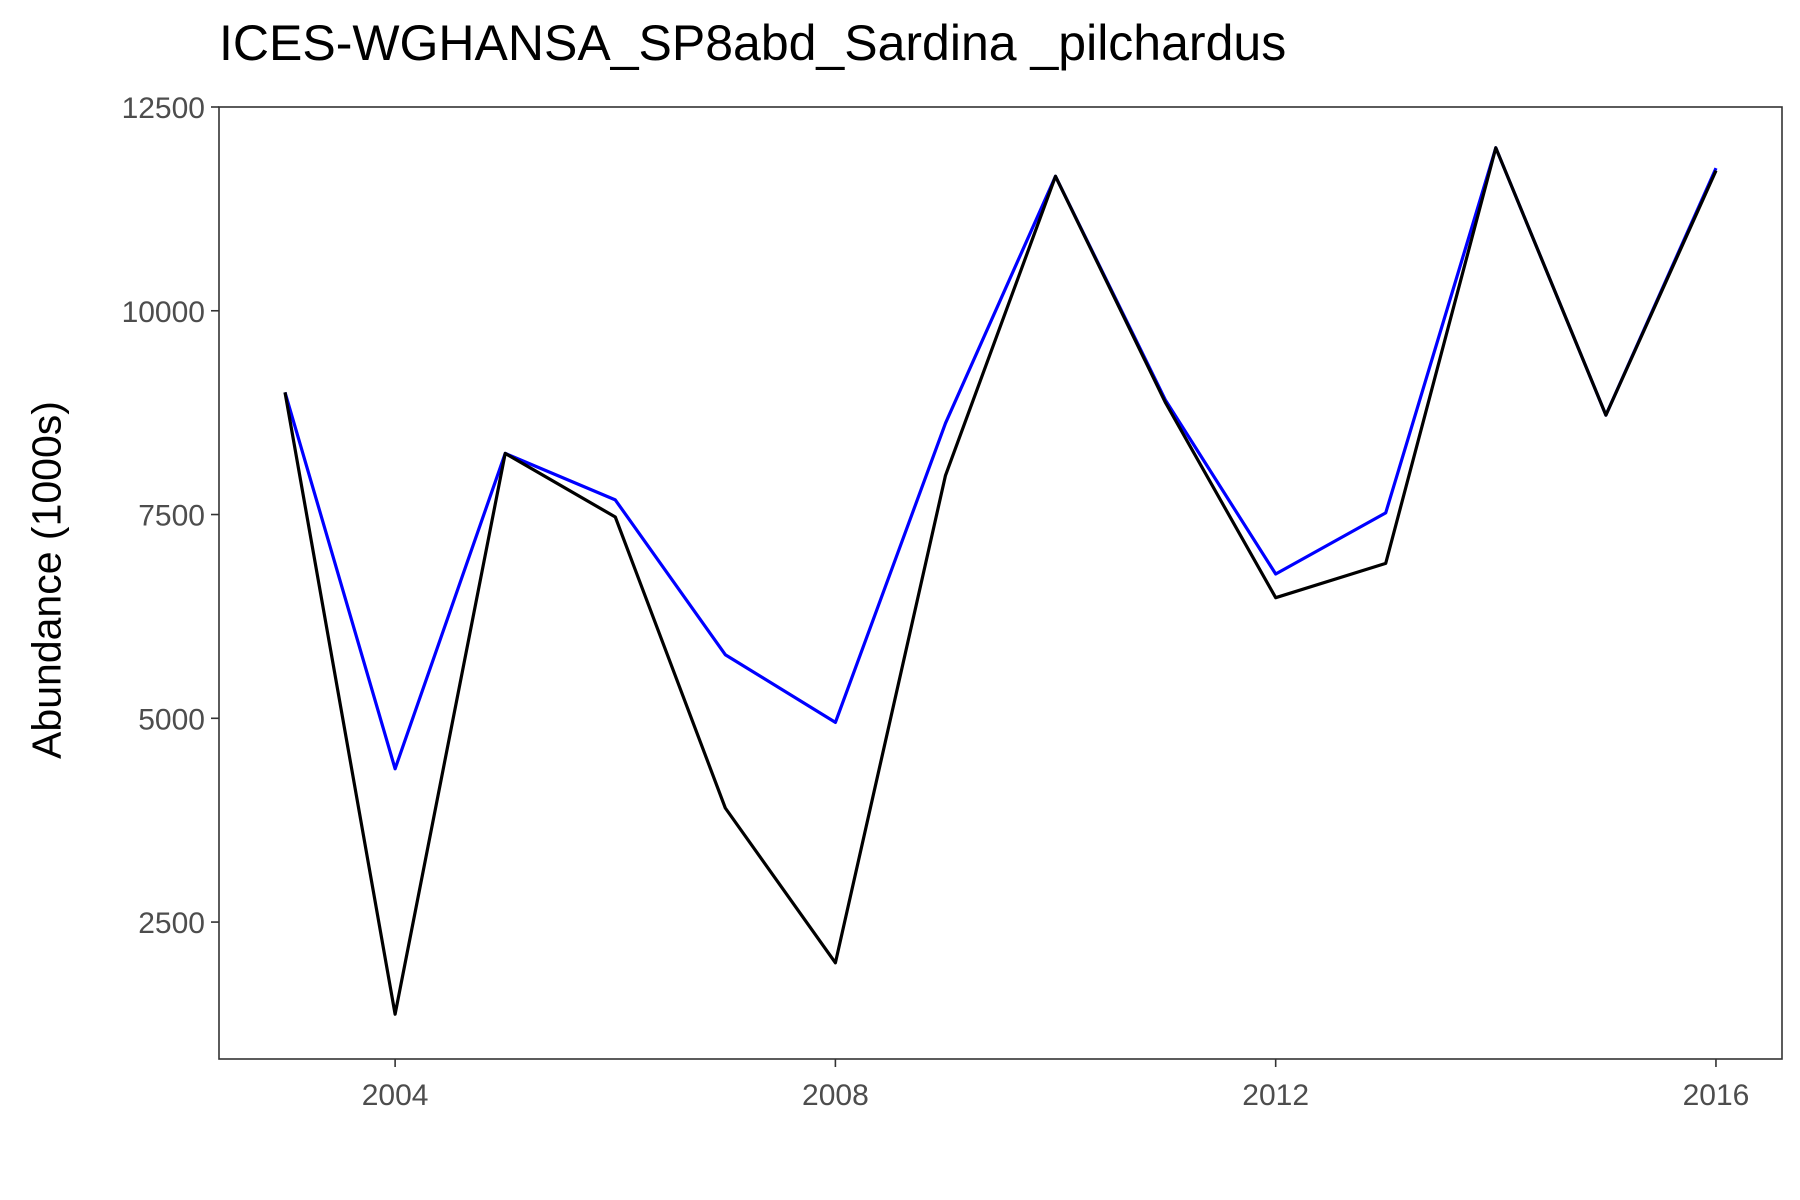 This screenshot has width=1800, height=1200. What do you see at coordinates (835, 1095) in the screenshot?
I see `x-tick-label: 2008` at bounding box center [835, 1095].